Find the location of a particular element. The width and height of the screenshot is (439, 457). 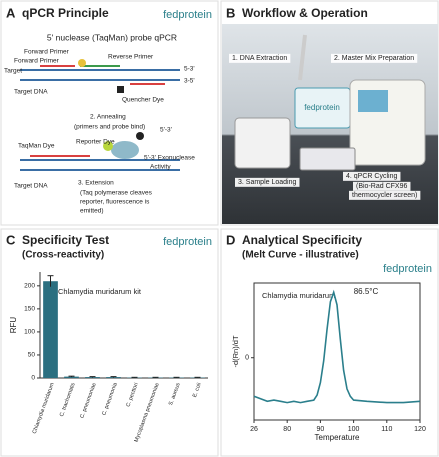

panel-title: Workflow & Operation is located at coordinates (305, 13).